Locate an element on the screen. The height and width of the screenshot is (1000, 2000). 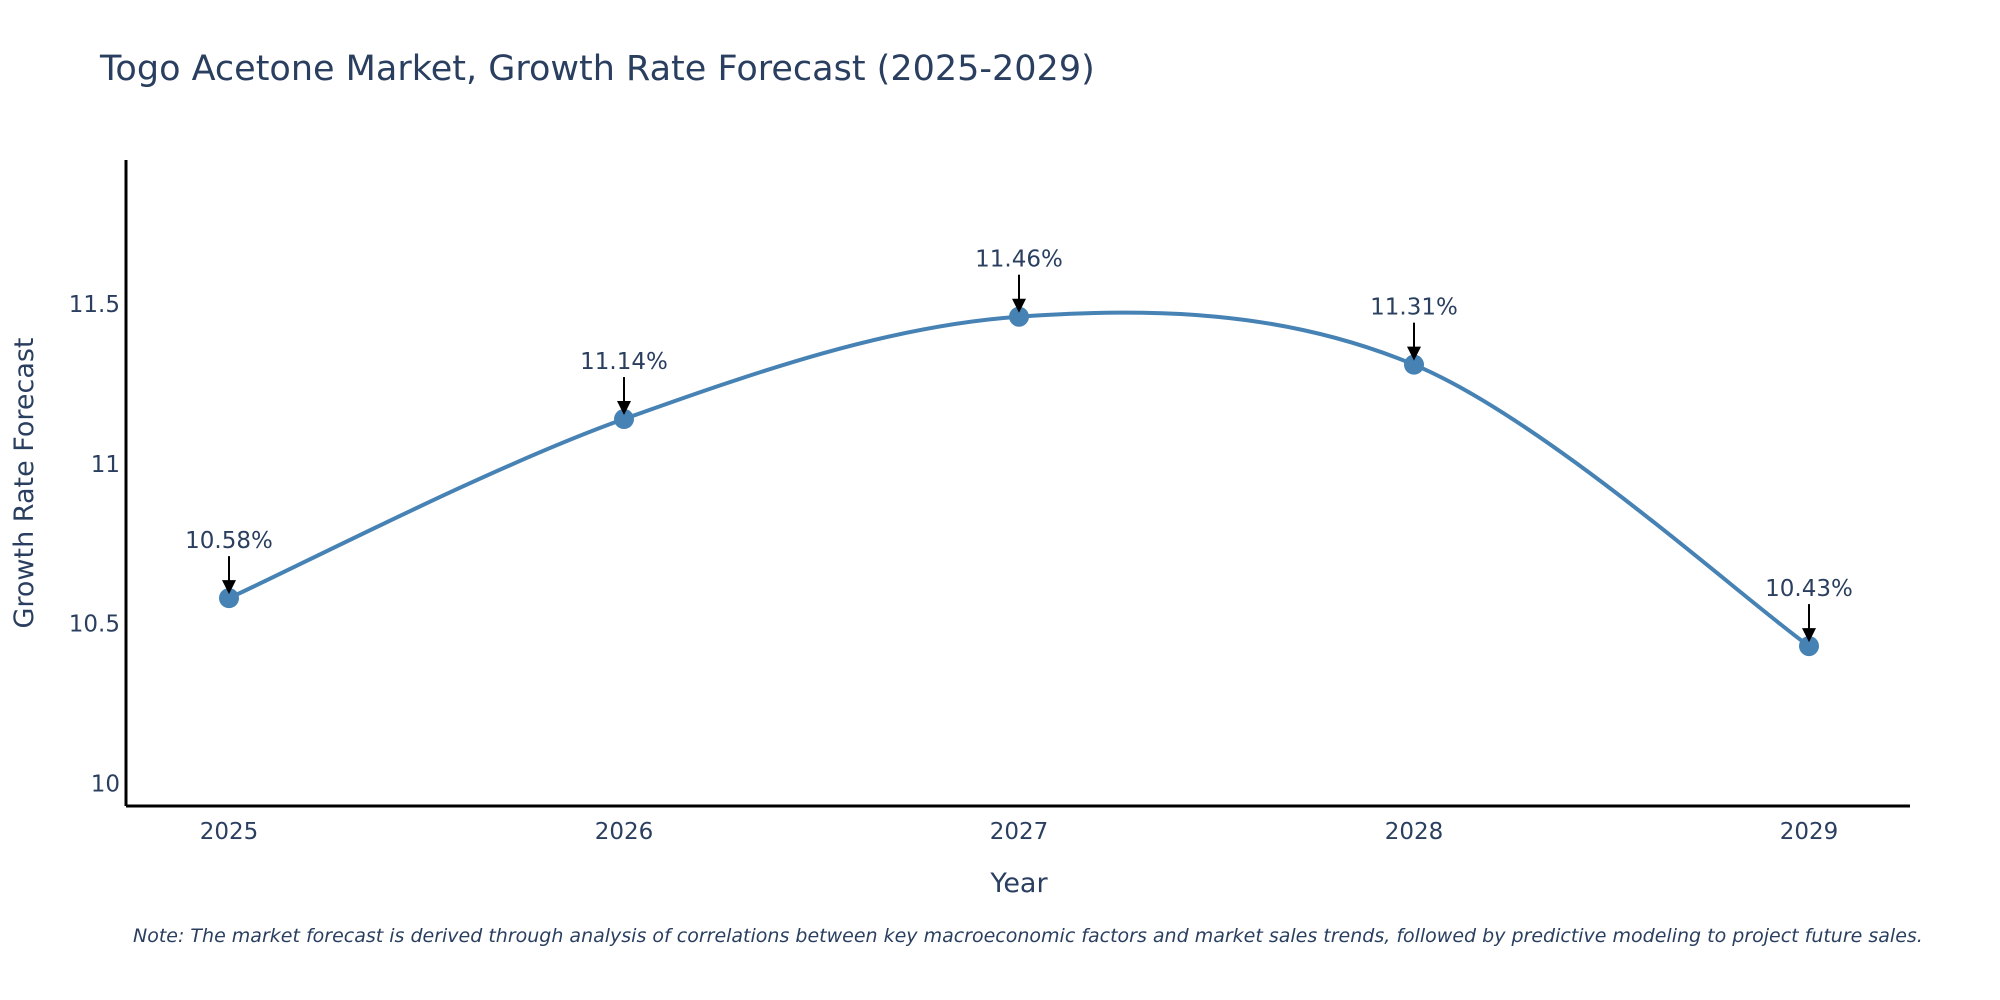
x-axis-title: Year is located at coordinates (1018, 883).